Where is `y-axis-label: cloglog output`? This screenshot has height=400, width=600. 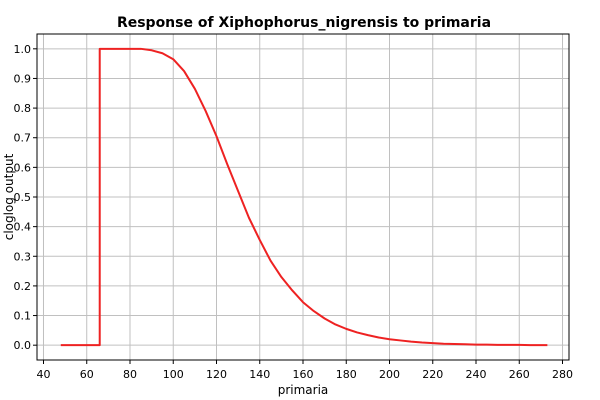
y-axis-label: cloglog output is located at coordinates (9, 196).